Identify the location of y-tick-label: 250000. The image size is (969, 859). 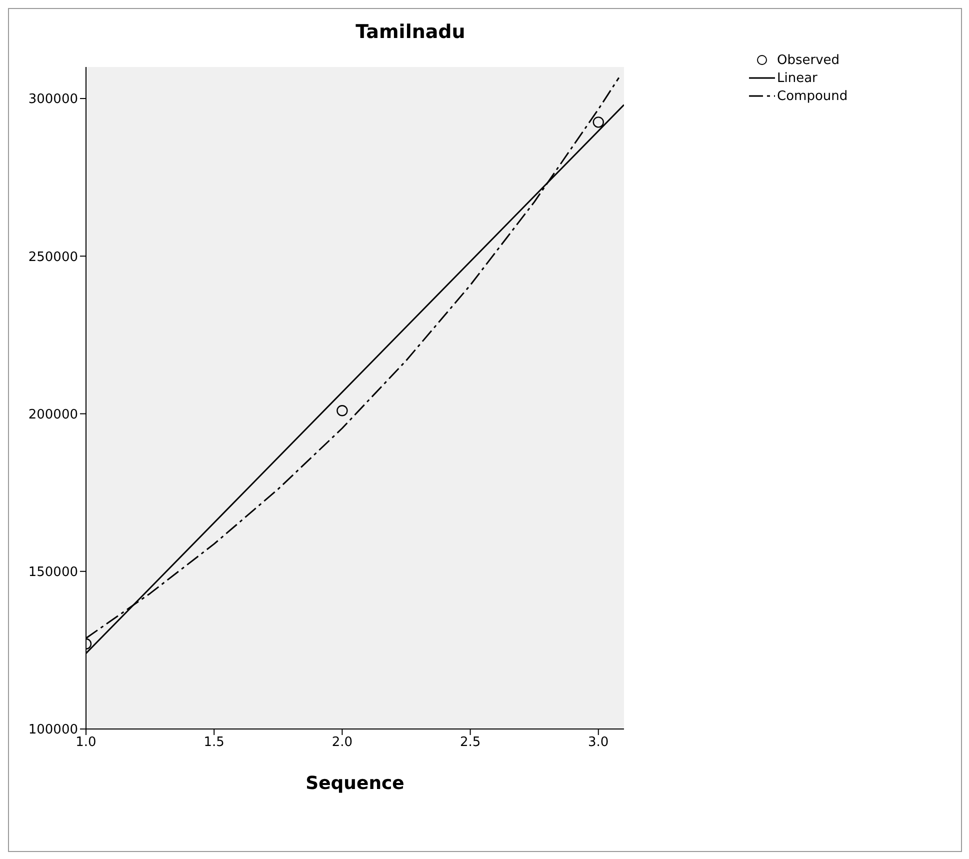
(53, 257).